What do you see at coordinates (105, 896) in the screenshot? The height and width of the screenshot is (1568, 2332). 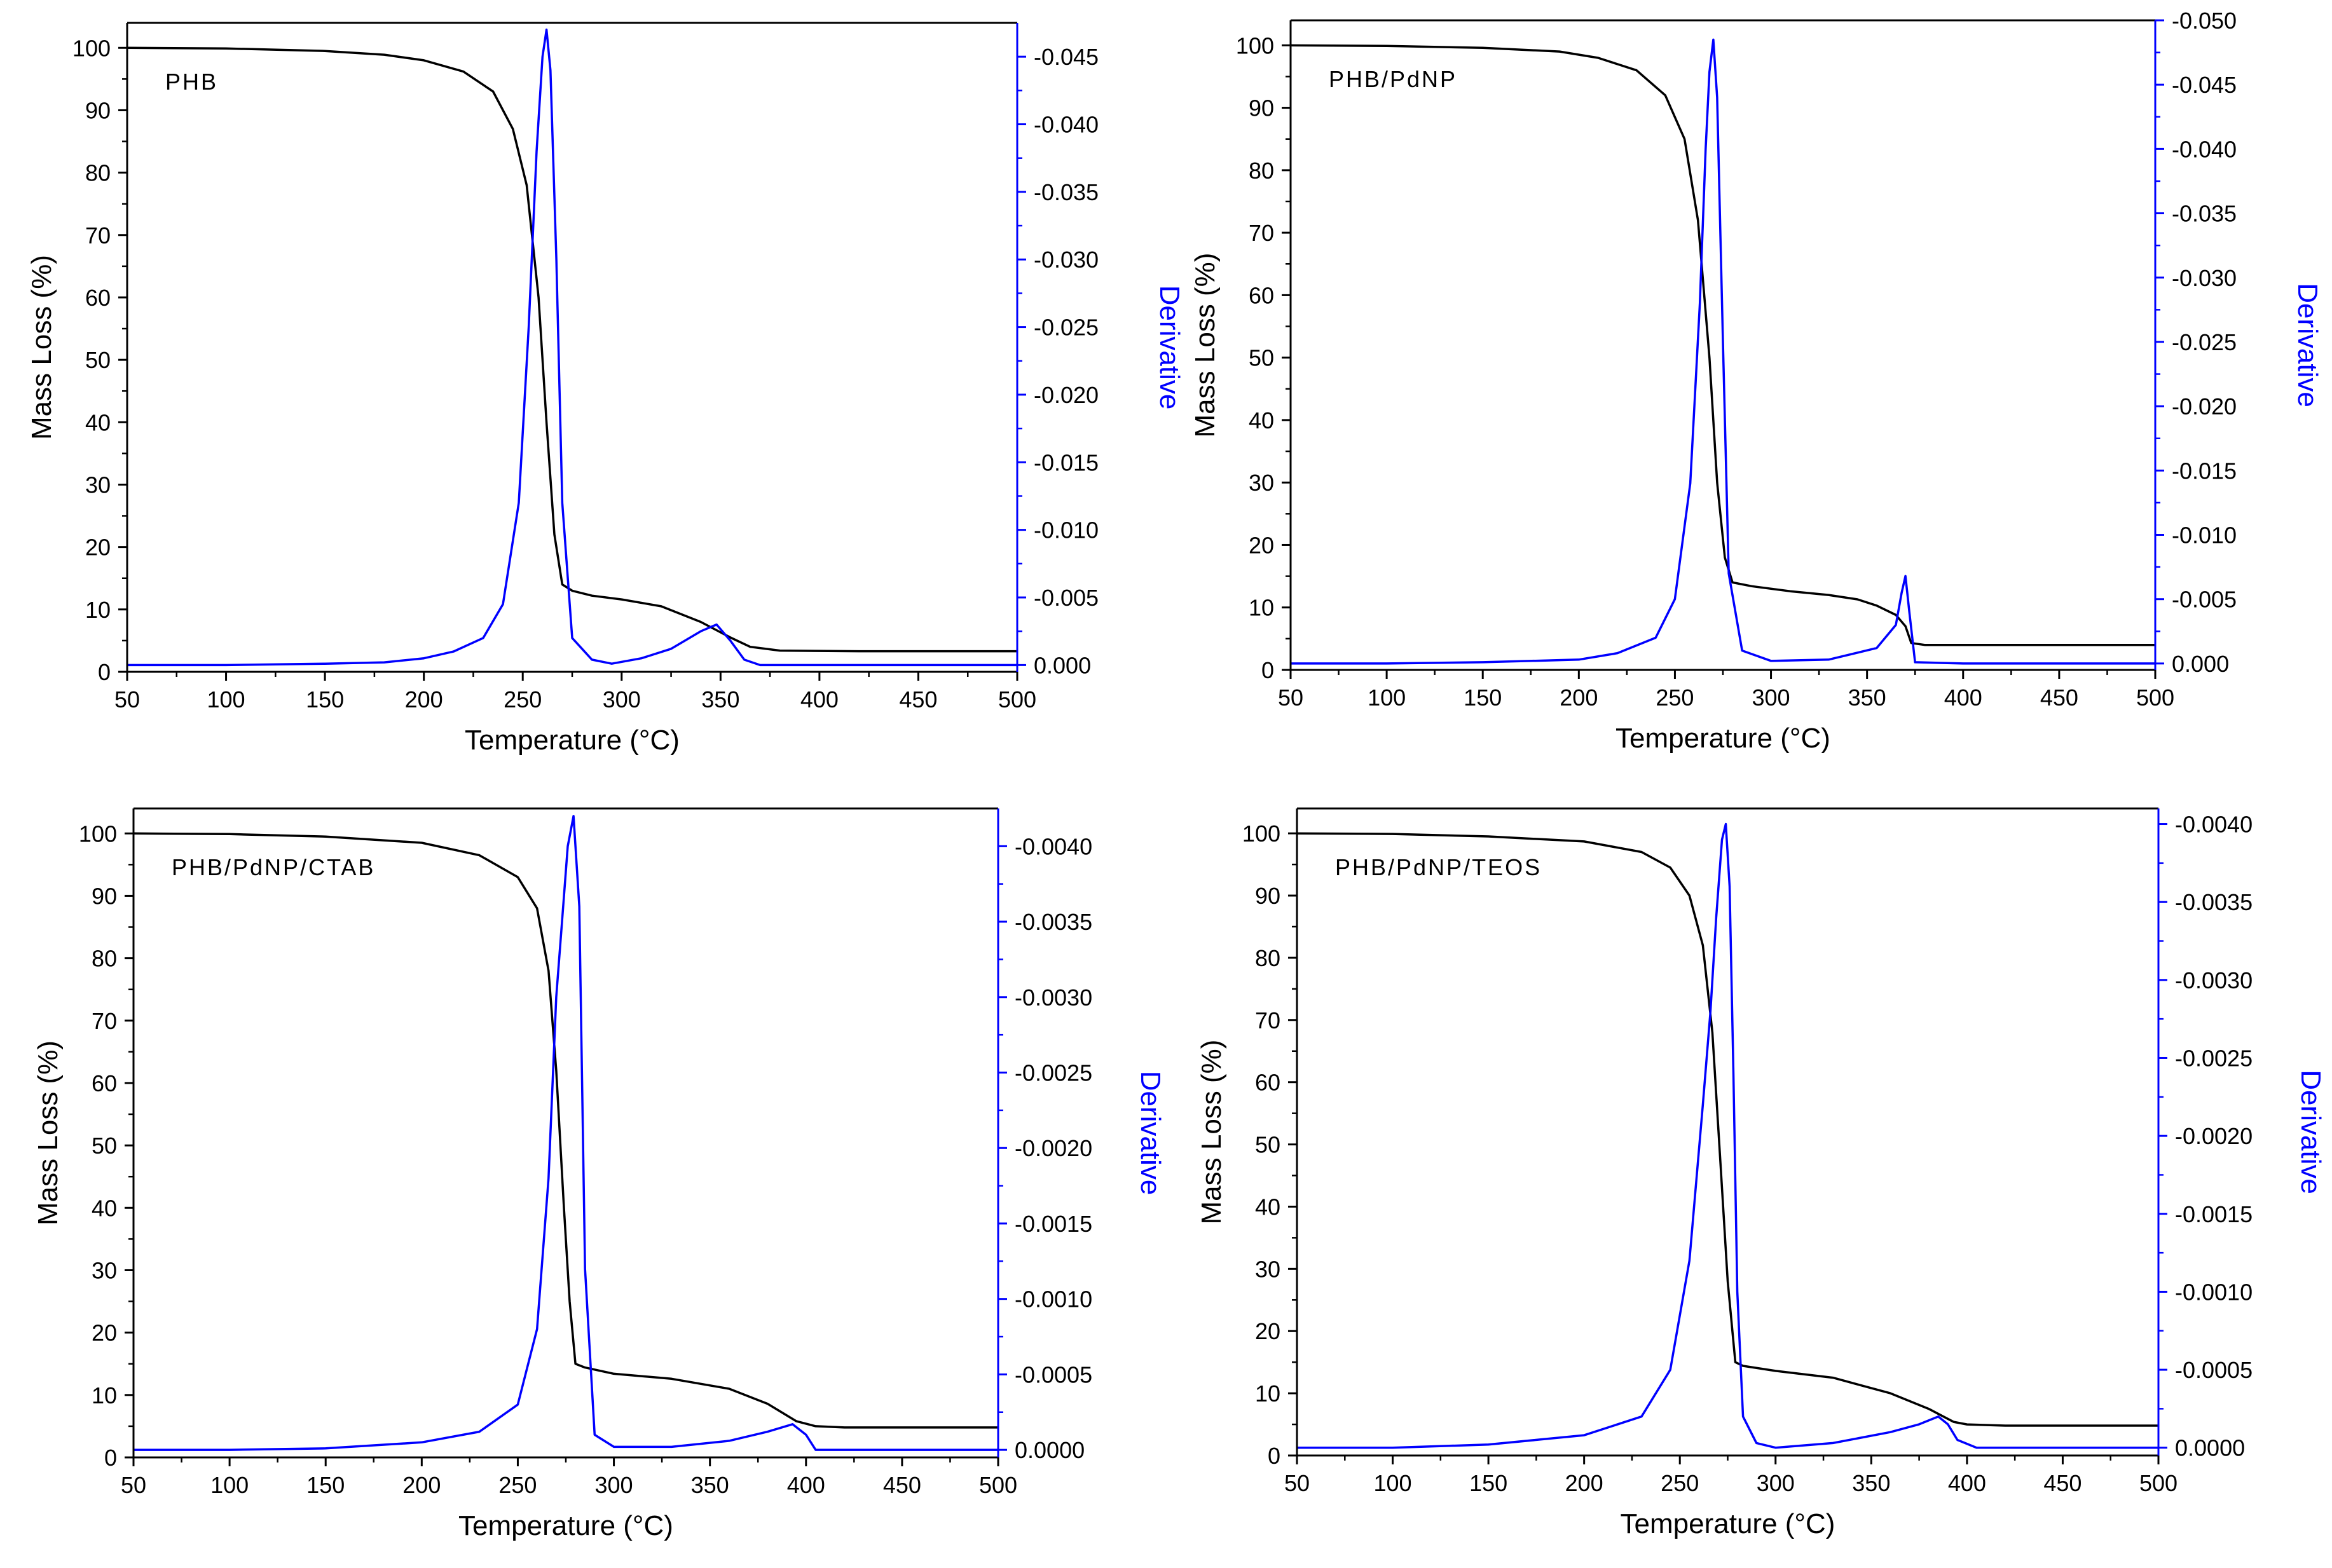 I see `y-tick-label: 90` at bounding box center [105, 896].